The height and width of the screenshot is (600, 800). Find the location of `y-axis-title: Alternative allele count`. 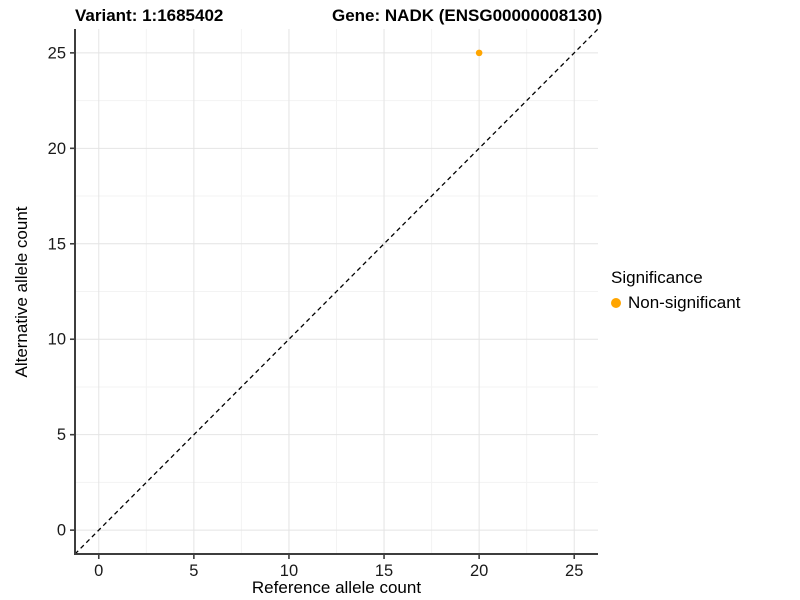

y-axis-title: Alternative allele count is located at coordinates (21, 292).